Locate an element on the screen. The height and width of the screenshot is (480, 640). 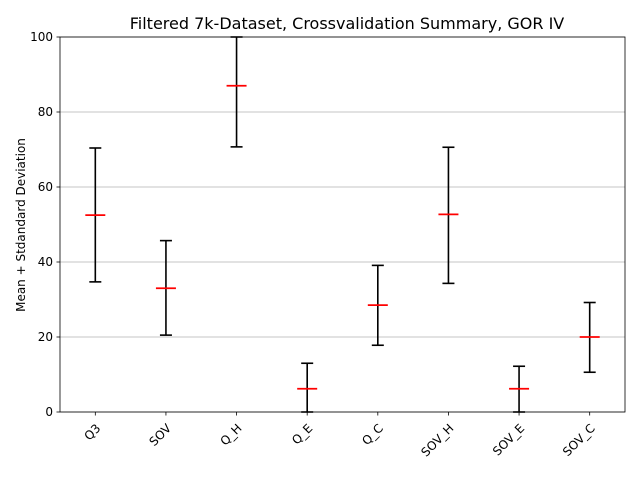
y-tick-label: 60 is located at coordinates (45, 187).